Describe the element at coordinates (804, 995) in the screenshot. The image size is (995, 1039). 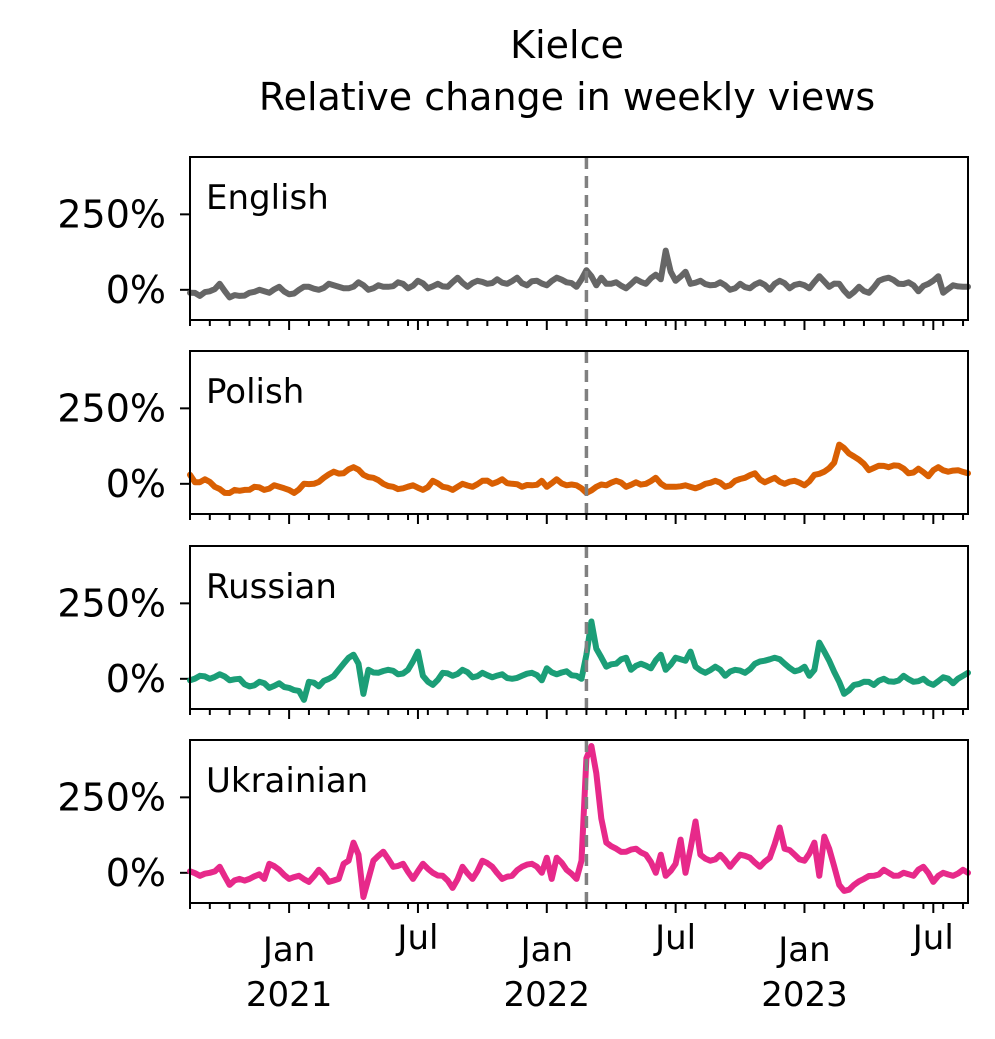
I see `x-tick-label-year: 2023` at that location.